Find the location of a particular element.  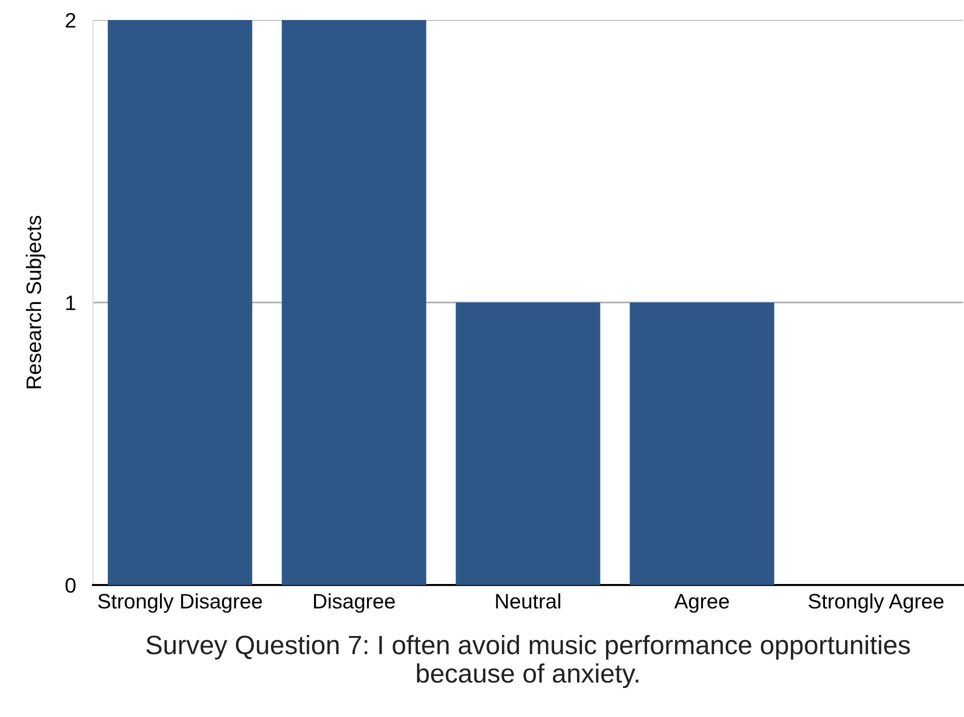

y-tick-label: 0 is located at coordinates (71, 585).